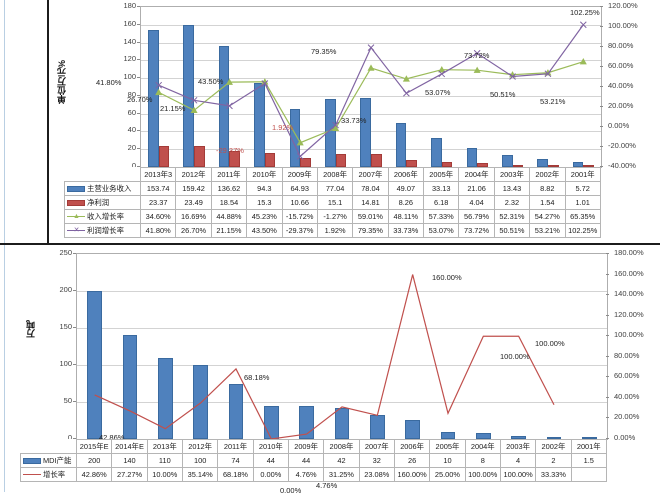 The width and height of the screenshot is (660, 495). Describe the element at coordinates (627, 355) in the screenshot. I see `right-axis-tick-label: 80.00%` at that location.